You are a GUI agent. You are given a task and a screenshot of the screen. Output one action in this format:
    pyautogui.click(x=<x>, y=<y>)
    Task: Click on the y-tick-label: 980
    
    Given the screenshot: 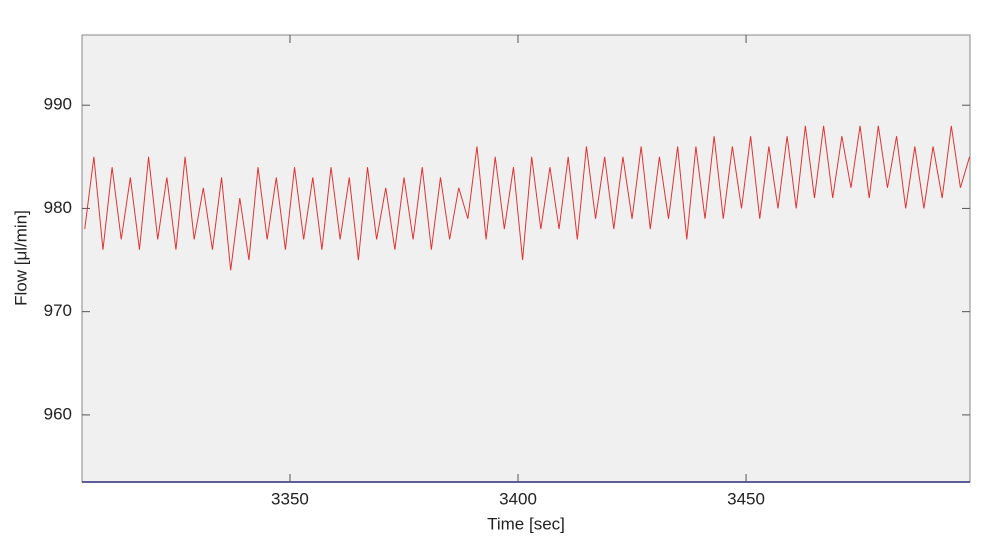 What is the action you would take?
    pyautogui.click(x=58, y=207)
    